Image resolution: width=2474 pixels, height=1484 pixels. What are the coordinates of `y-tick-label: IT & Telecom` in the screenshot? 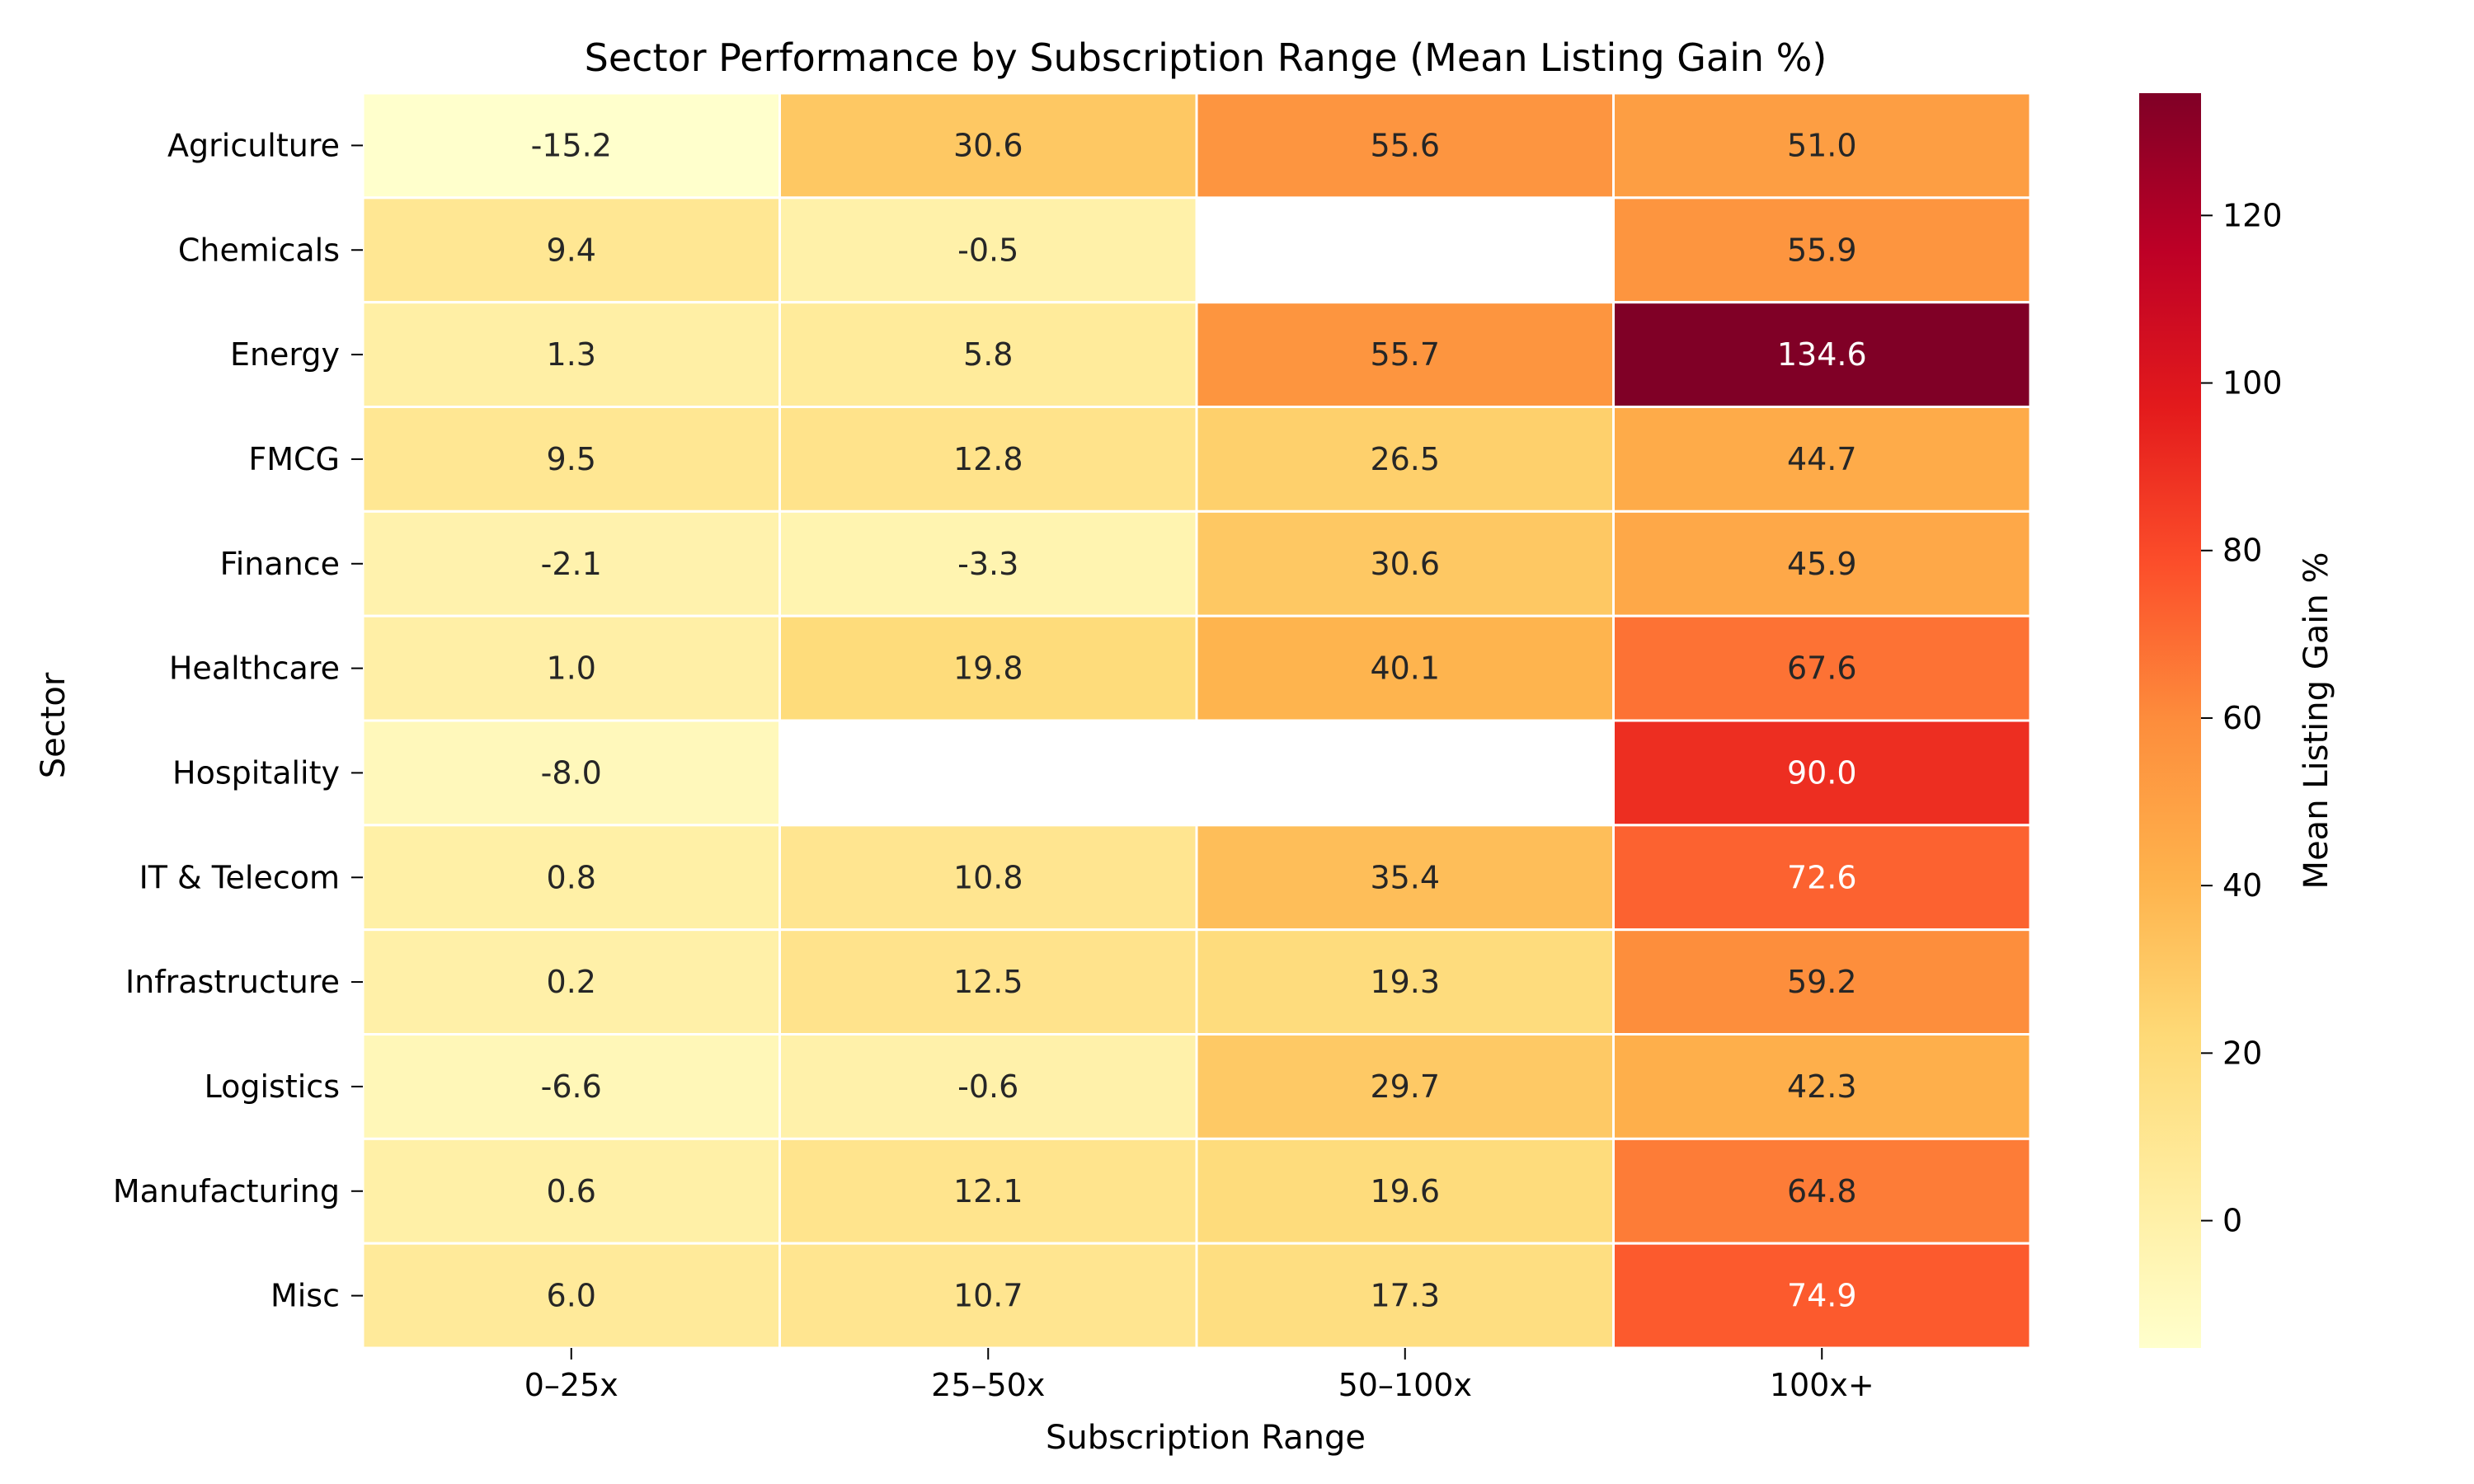 It's located at (239, 877).